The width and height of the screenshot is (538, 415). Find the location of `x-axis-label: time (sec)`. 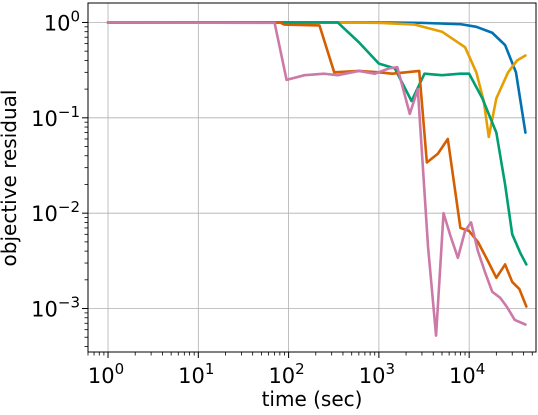

x-axis-label: time (sec) is located at coordinates (312, 398).